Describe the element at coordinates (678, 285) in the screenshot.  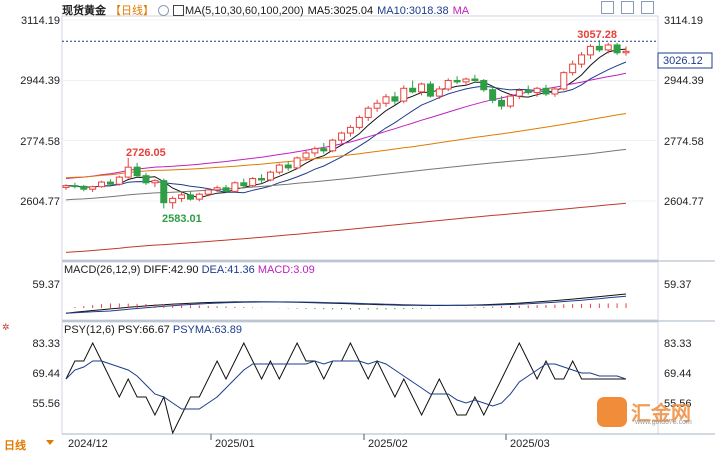
I see `macd-y-tick-right: 59.37` at that location.